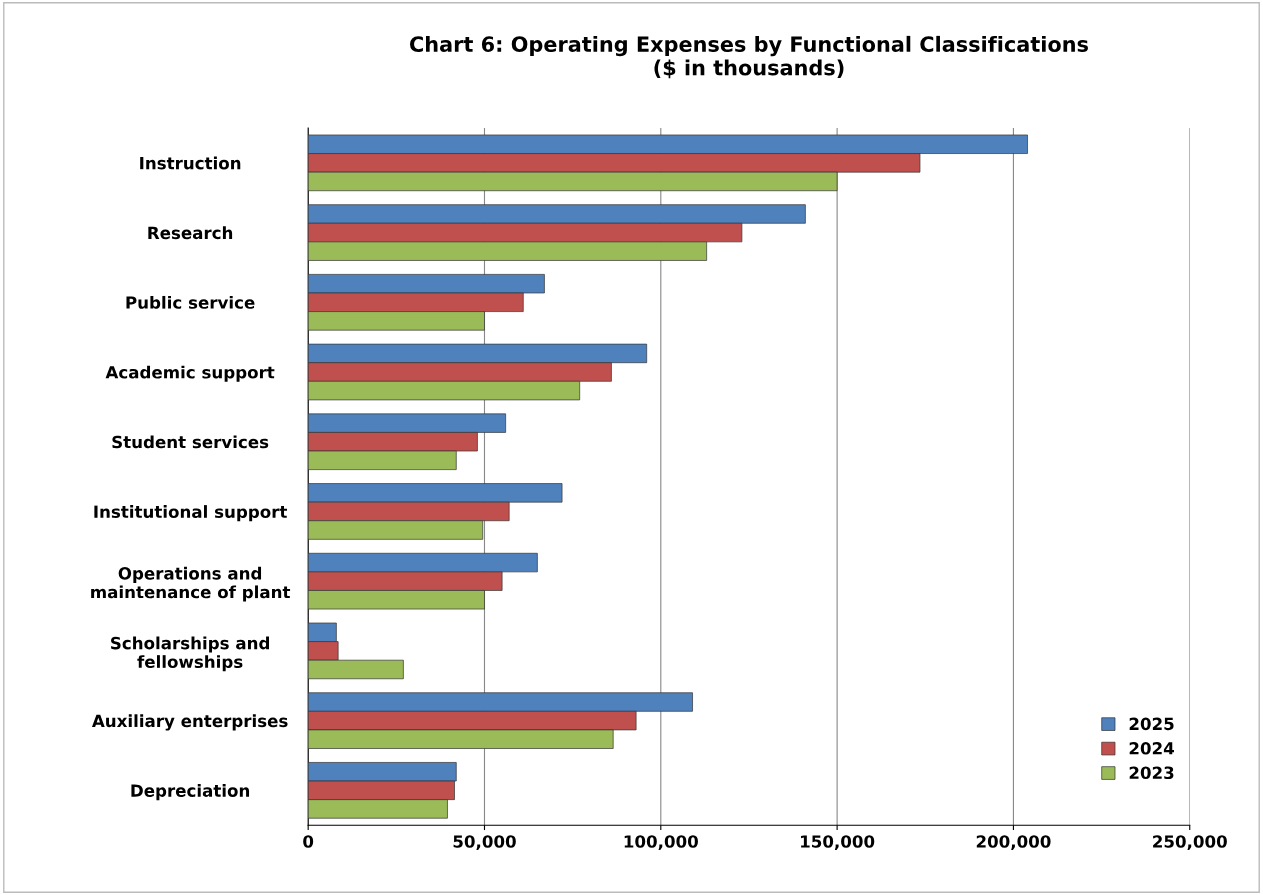  I want to click on y-tick-label: Auxiliary enterprises, so click(189, 722).